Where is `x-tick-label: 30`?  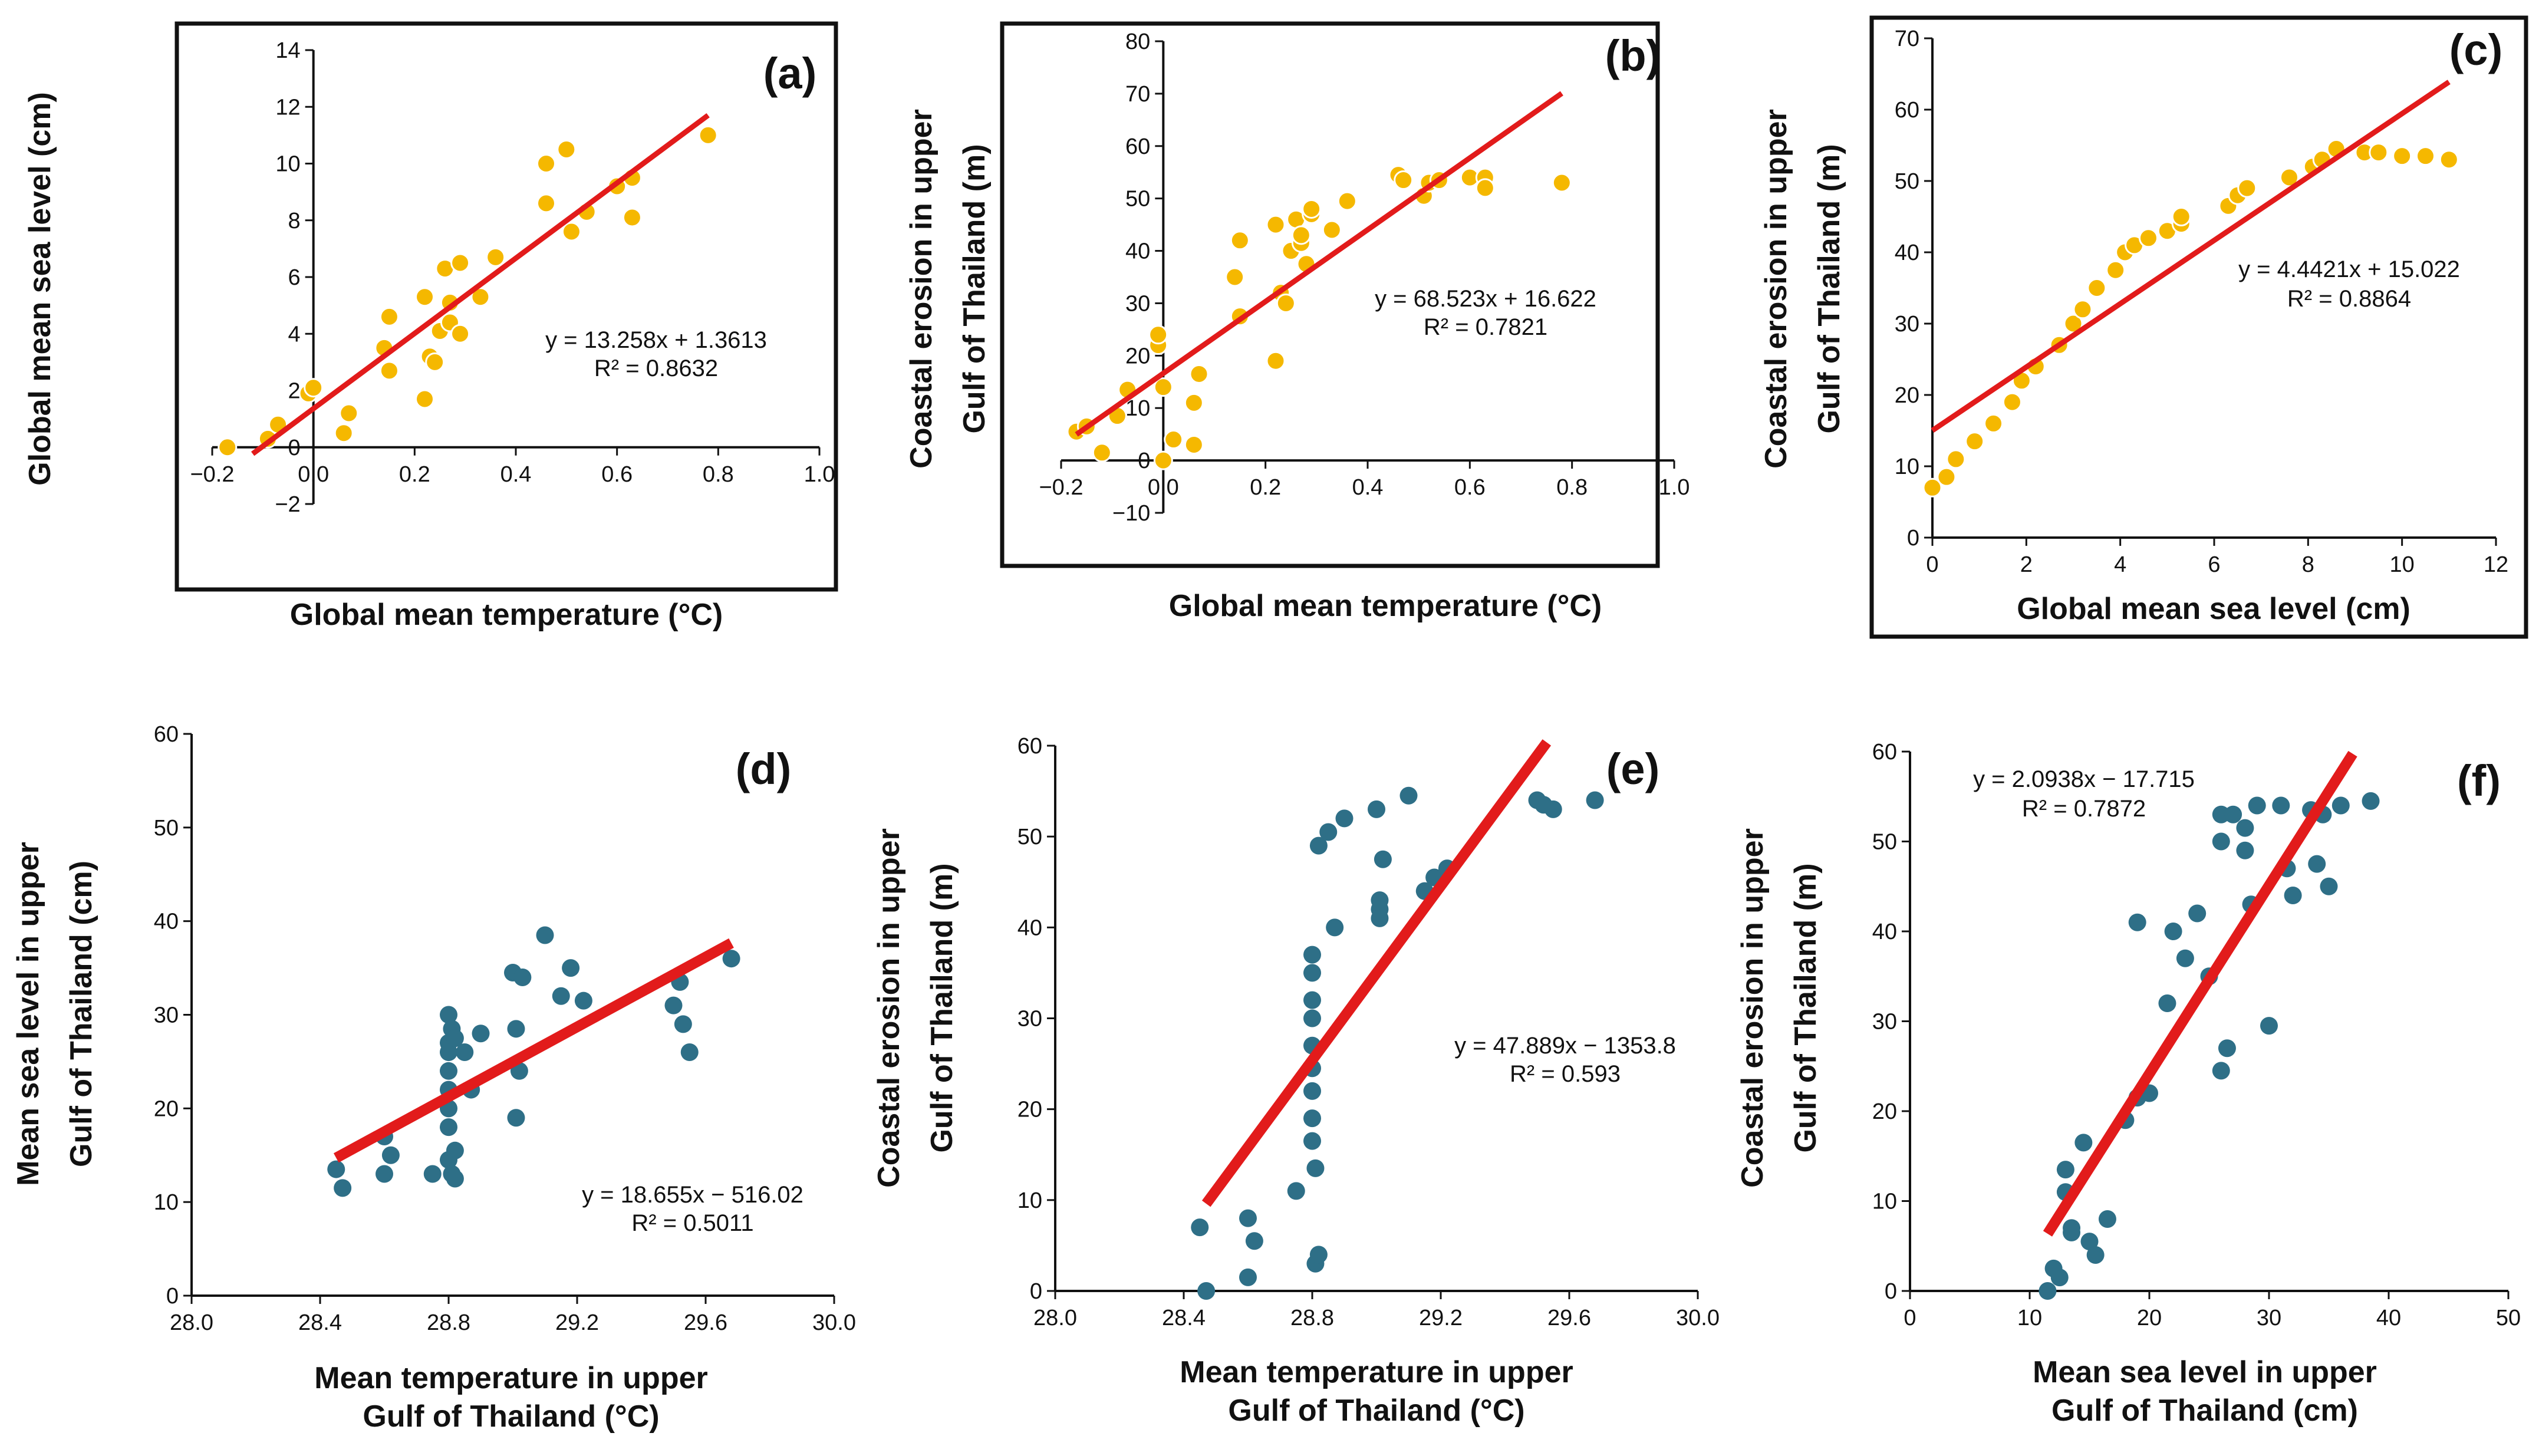 x-tick-label: 30 is located at coordinates (2269, 1318).